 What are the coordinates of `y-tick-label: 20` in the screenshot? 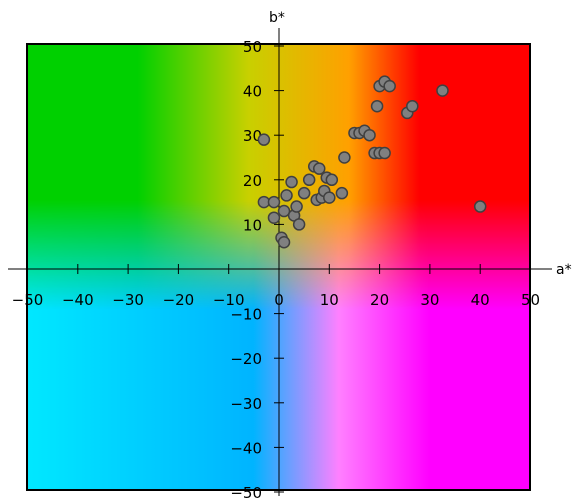 It's located at (252, 181).